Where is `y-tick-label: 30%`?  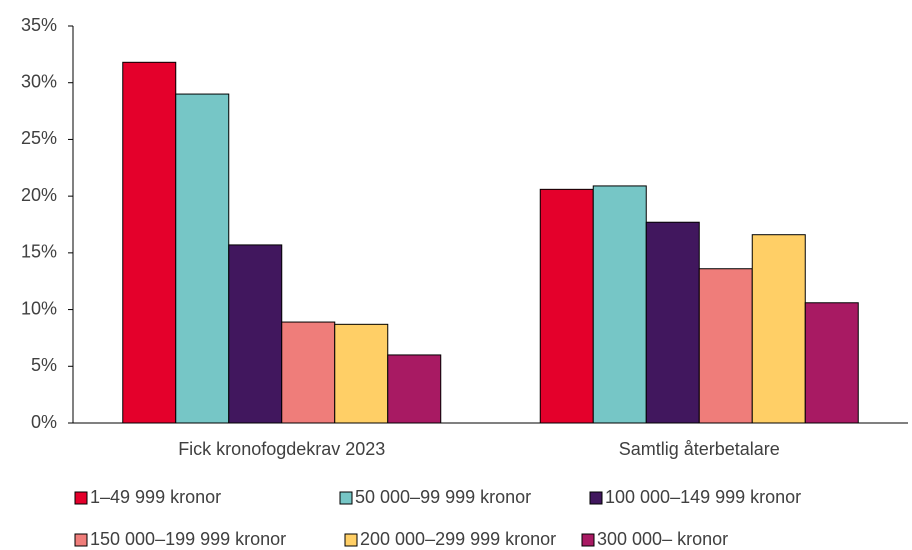
y-tick-label: 30% is located at coordinates (39, 81).